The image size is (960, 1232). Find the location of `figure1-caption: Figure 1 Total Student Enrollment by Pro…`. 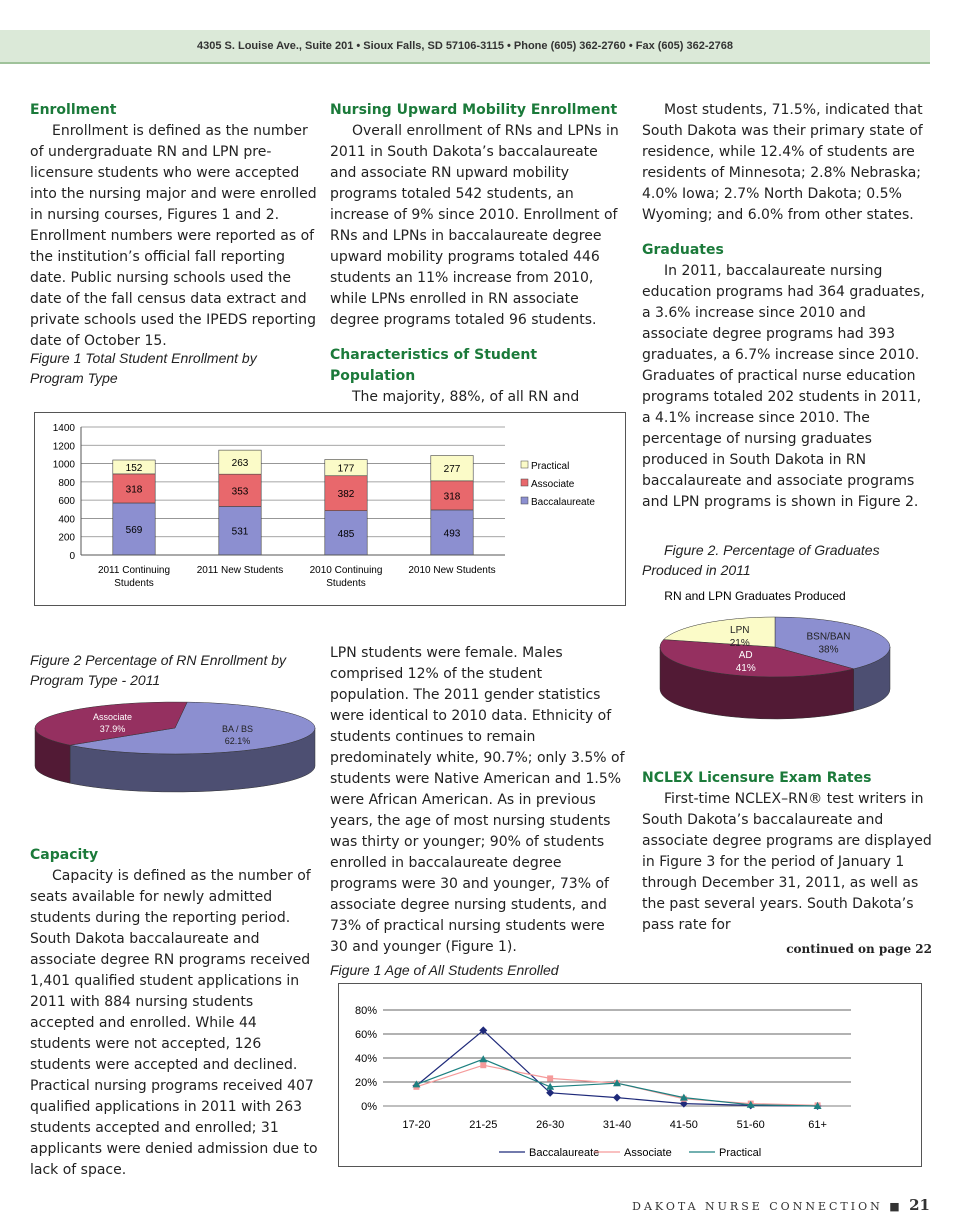

figure1-caption: Figure 1 Total Student Enrollment by Pro… is located at coordinates (143, 368).